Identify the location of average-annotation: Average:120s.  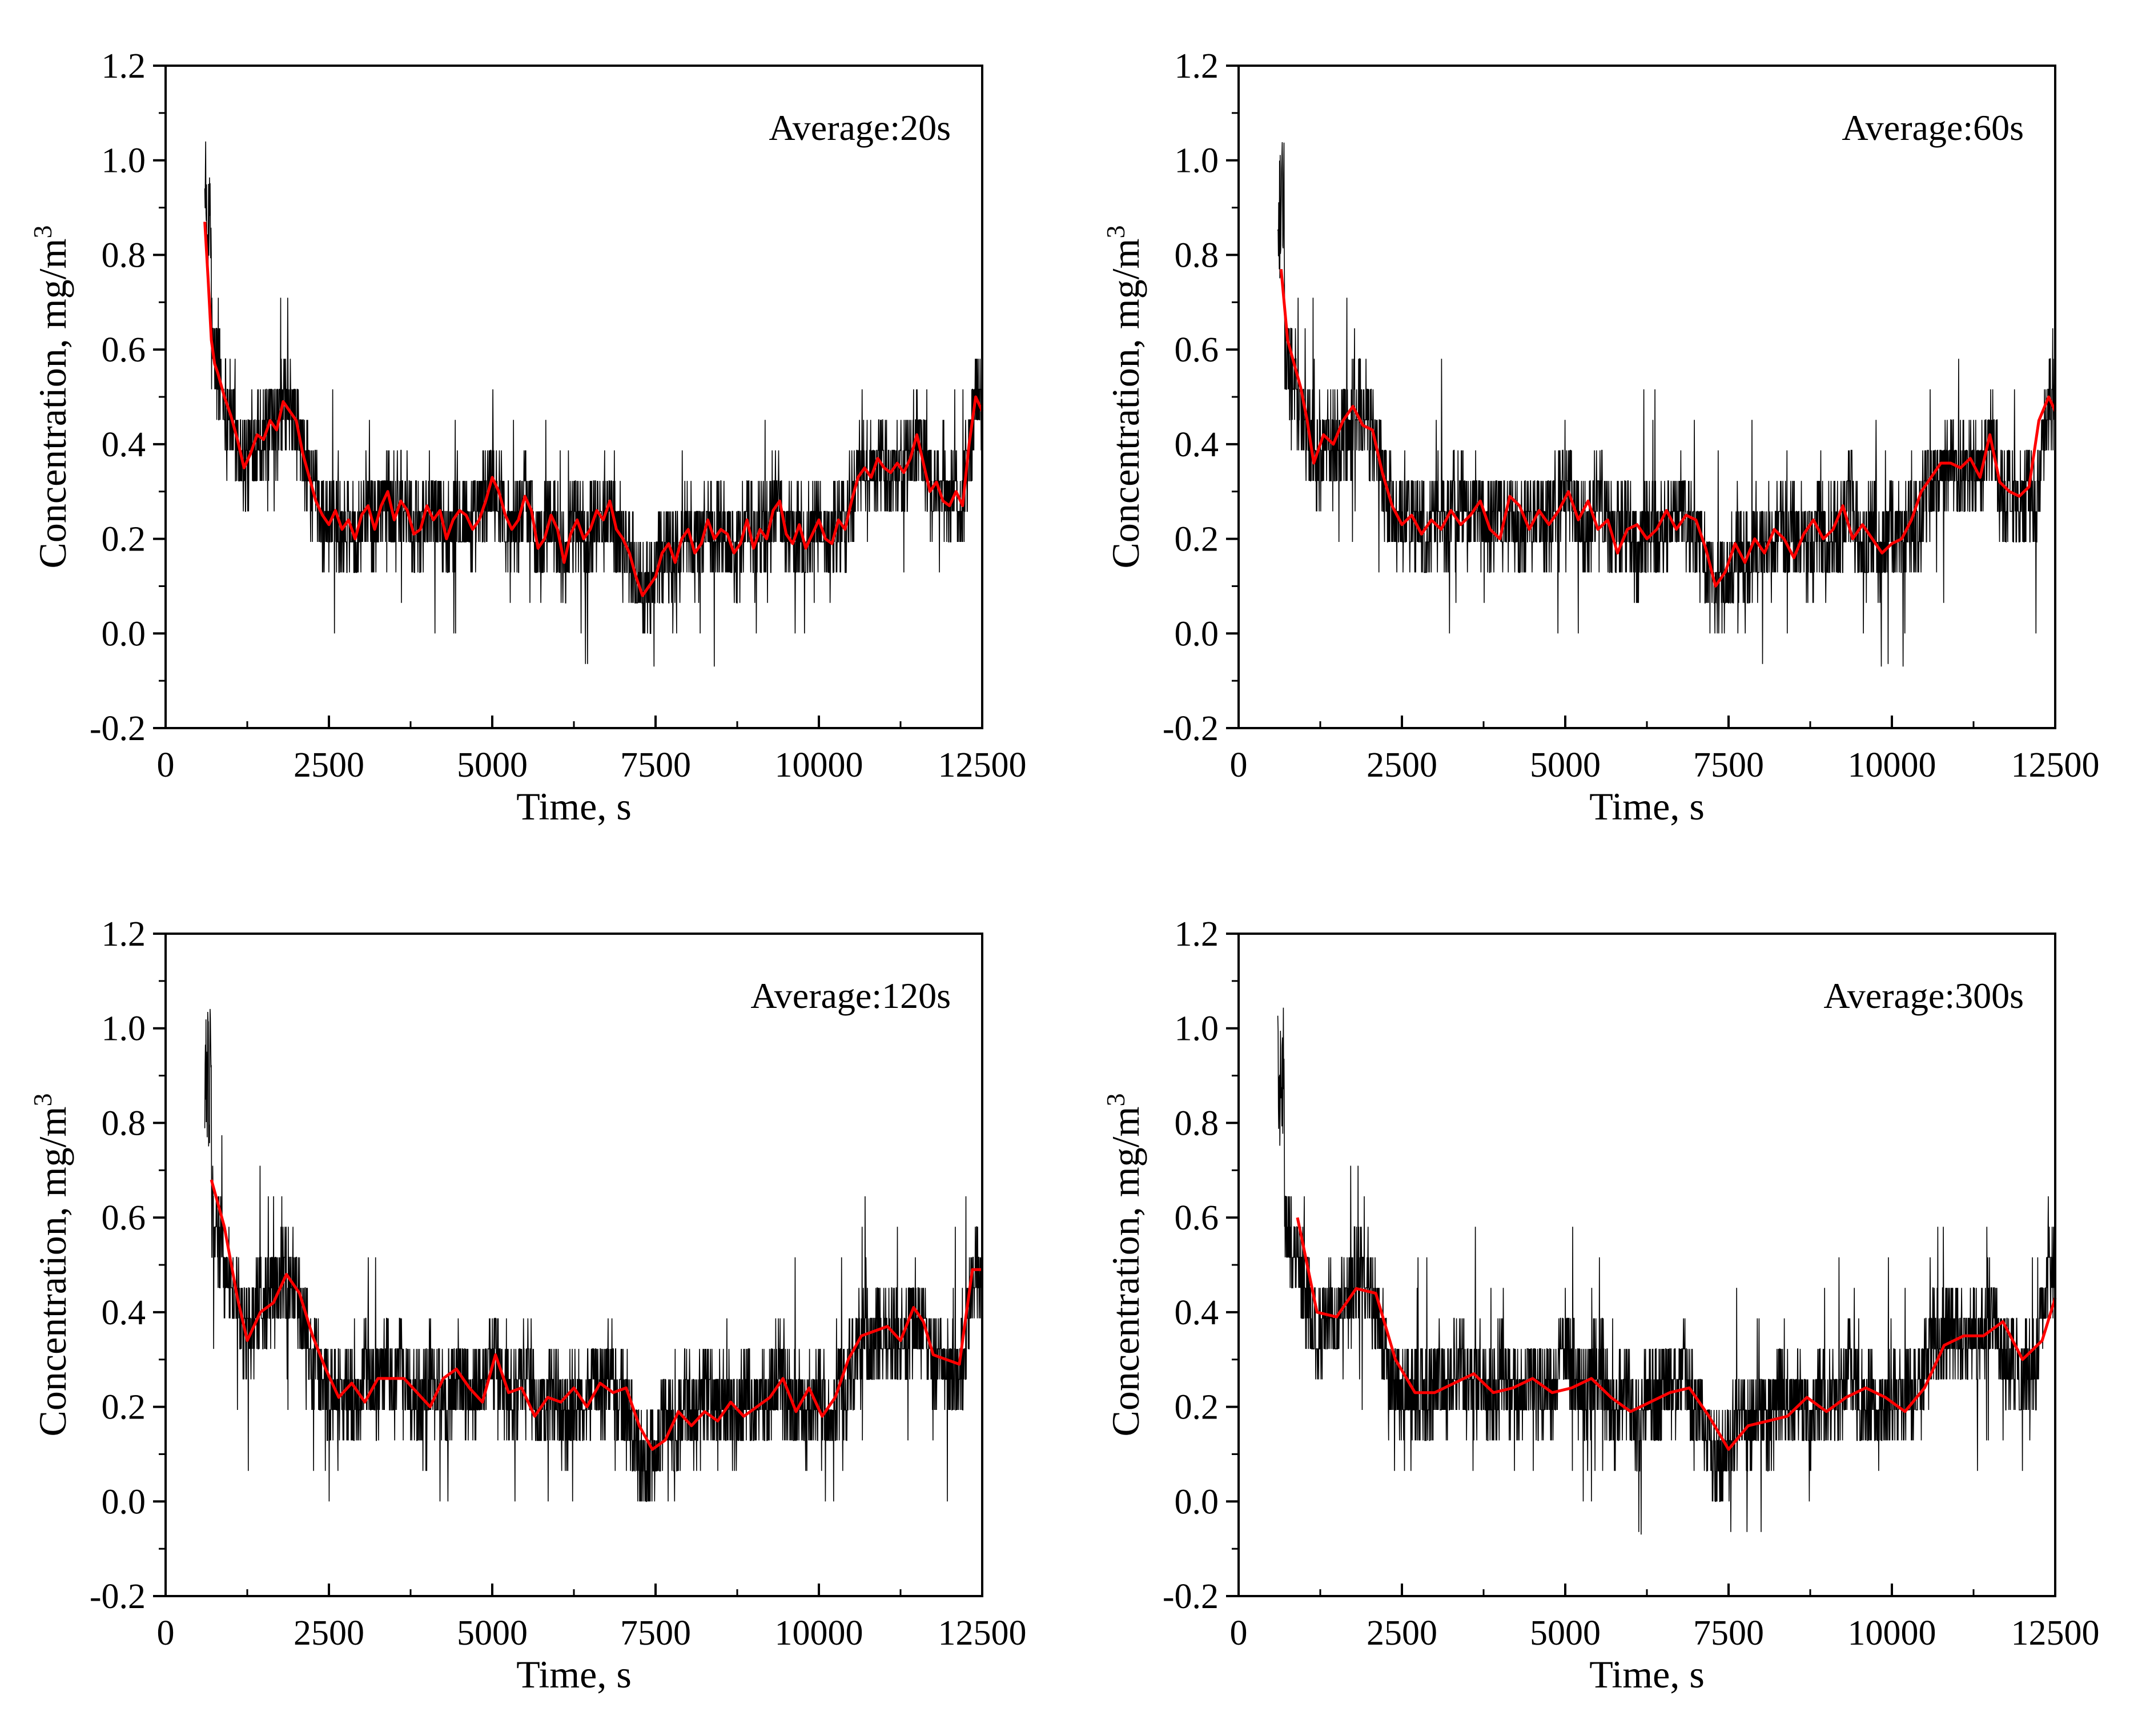
(850, 995).